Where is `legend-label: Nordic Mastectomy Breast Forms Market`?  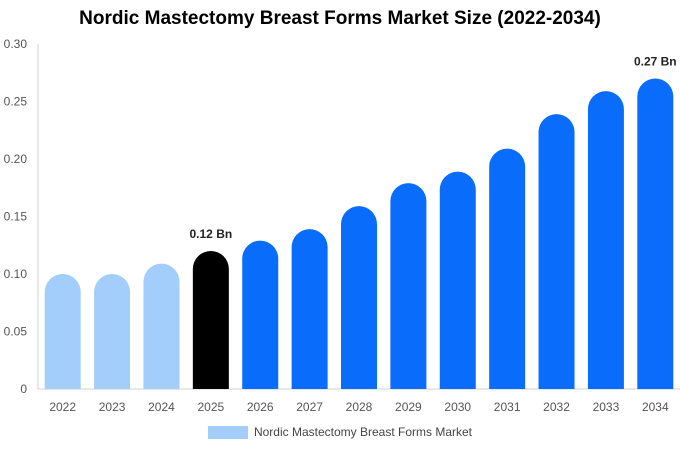 legend-label: Nordic Mastectomy Breast Forms Market is located at coordinates (363, 432).